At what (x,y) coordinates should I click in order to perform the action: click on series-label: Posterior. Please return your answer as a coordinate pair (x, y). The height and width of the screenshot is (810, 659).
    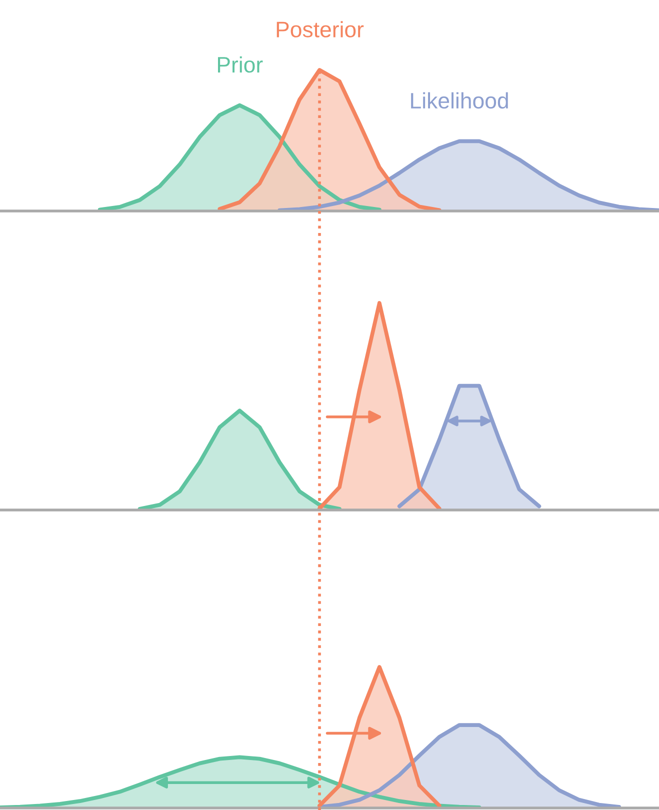
    Looking at the image, I should click on (320, 29).